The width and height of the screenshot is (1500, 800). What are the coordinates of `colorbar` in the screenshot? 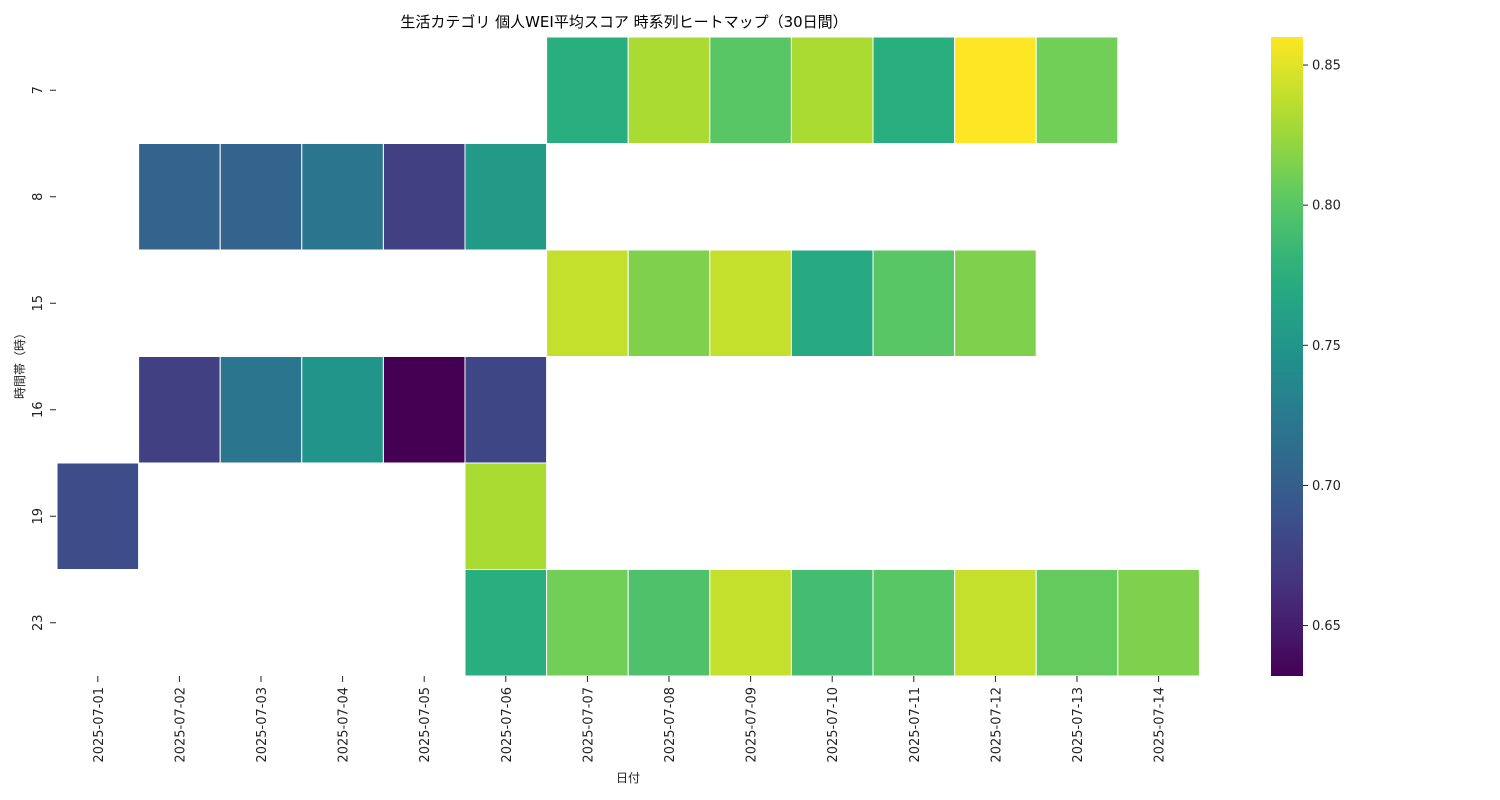 It's located at (1287, 356).